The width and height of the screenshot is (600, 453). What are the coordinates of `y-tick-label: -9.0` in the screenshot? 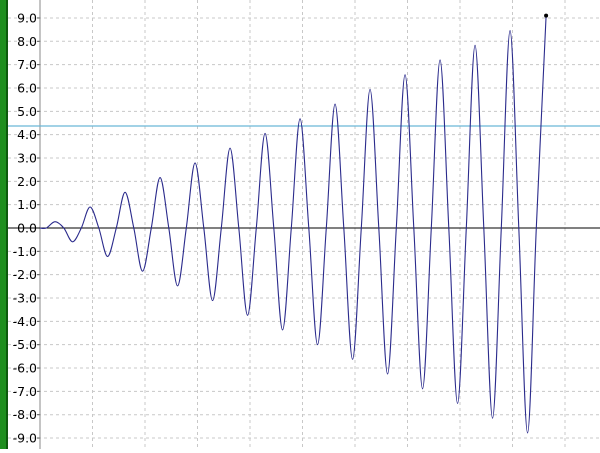 It's located at (25, 438).